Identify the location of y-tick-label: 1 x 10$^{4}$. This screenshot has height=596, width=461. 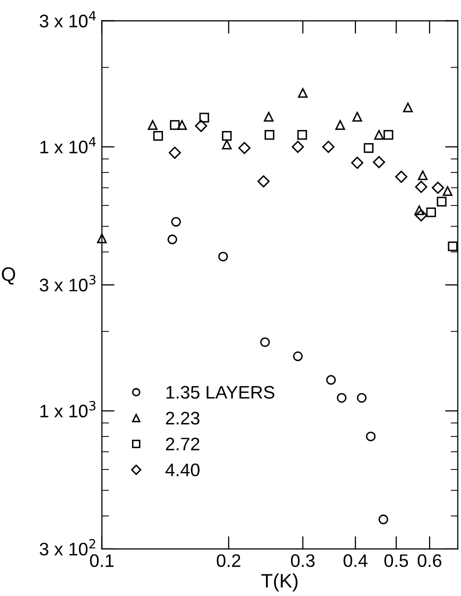
(68, 145).